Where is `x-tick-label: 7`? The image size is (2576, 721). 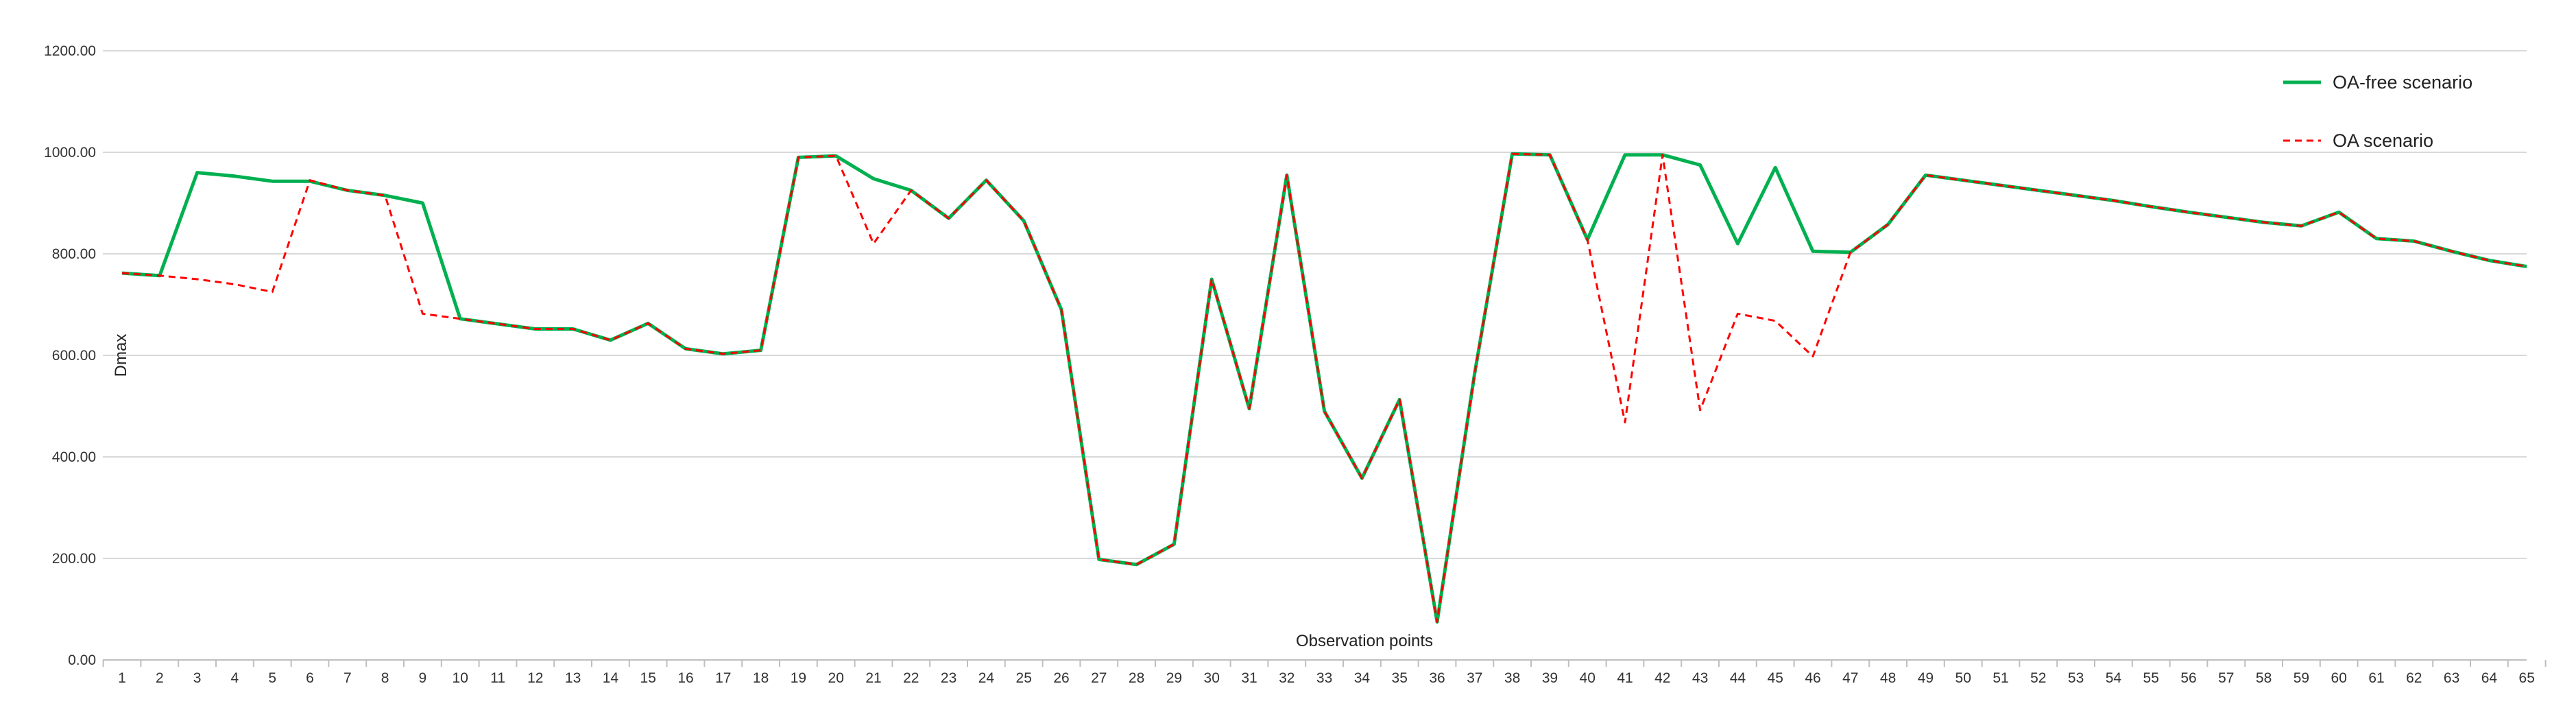
x-tick-label: 7 is located at coordinates (348, 678).